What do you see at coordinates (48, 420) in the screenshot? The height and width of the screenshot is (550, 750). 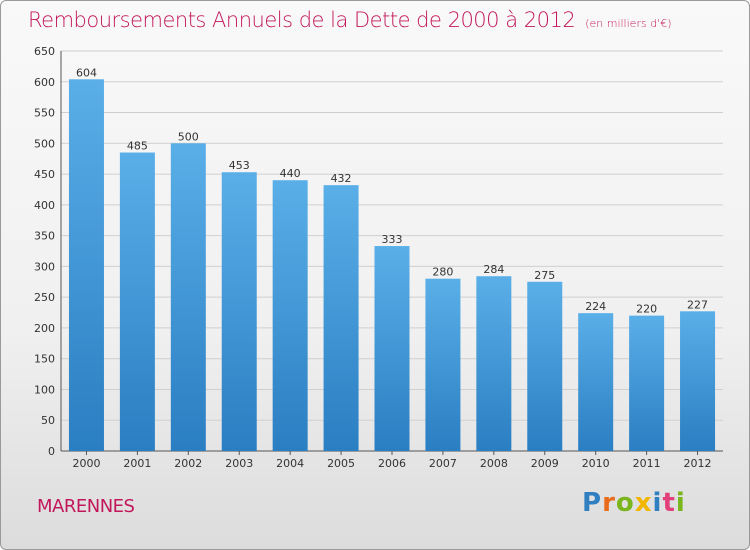 I see `y-tick-label: 50` at bounding box center [48, 420].